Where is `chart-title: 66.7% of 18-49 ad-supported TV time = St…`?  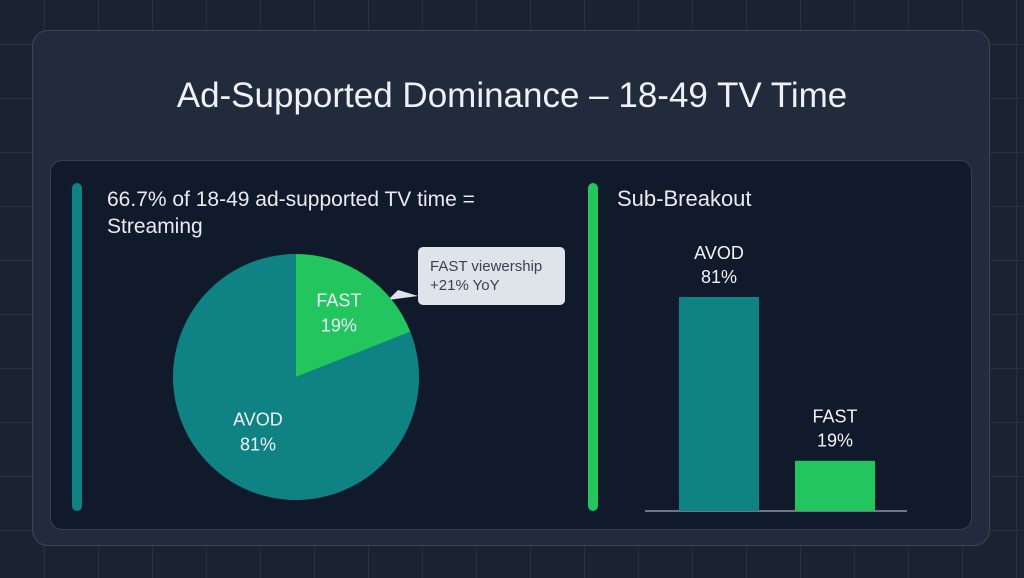
chart-title: 66.7% of 18-49 ad-supported TV time = St… is located at coordinates (291, 213).